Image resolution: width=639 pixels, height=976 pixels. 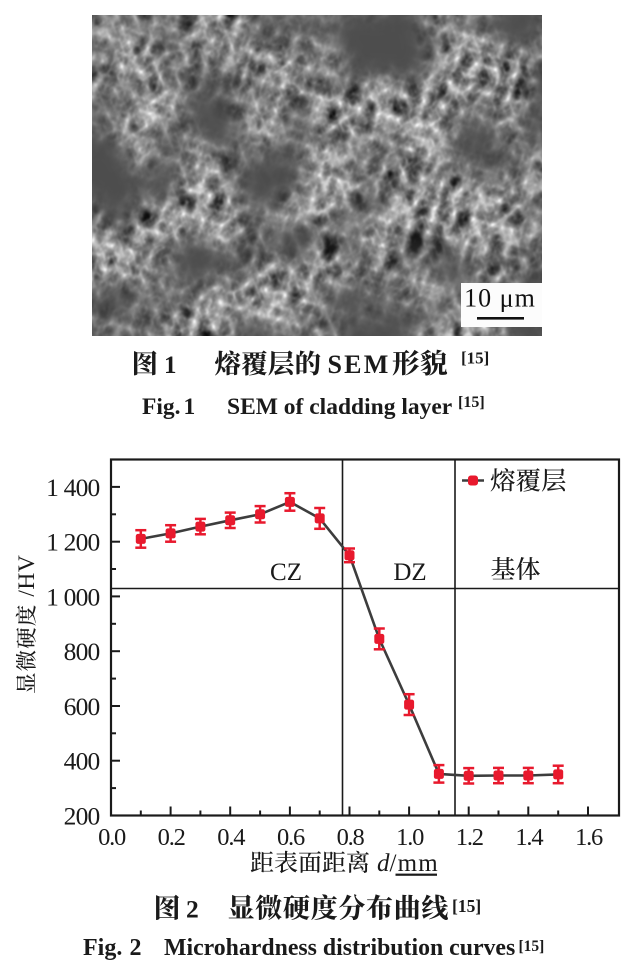 I want to click on svg-text: SEM, so click(x=359, y=364).